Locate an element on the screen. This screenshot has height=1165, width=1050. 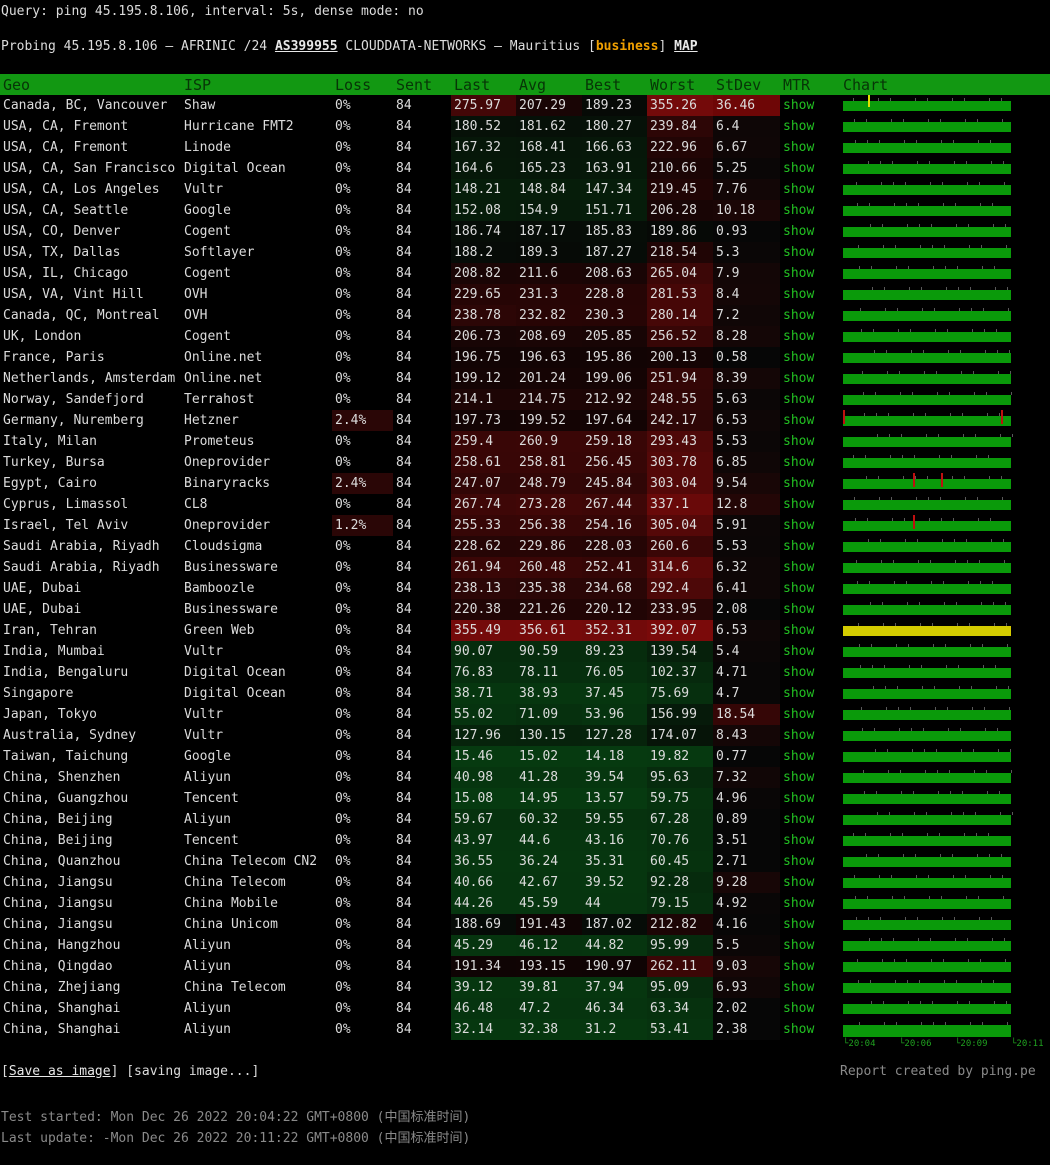
cell-last: 199.12 is located at coordinates (483, 378).